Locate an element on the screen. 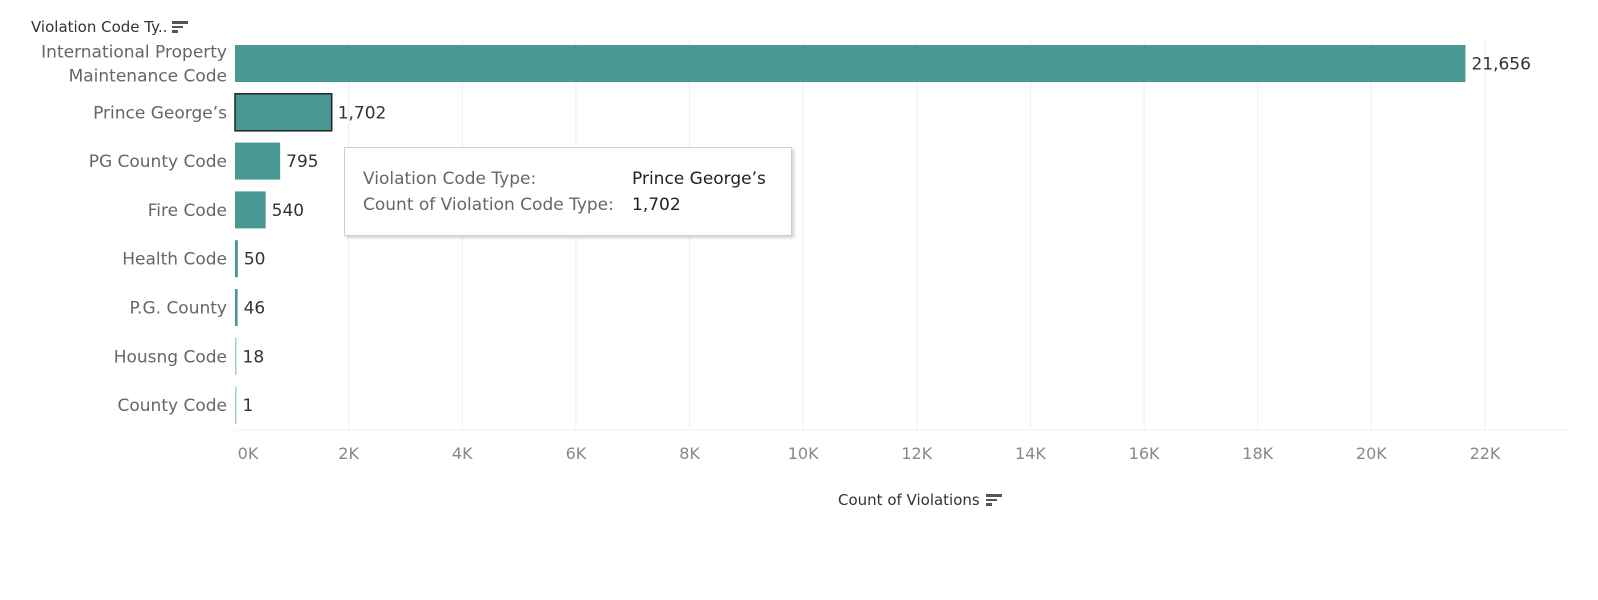 The image size is (1598, 600). tooltip-key: Count of Violation Code Type: is located at coordinates (488, 205).